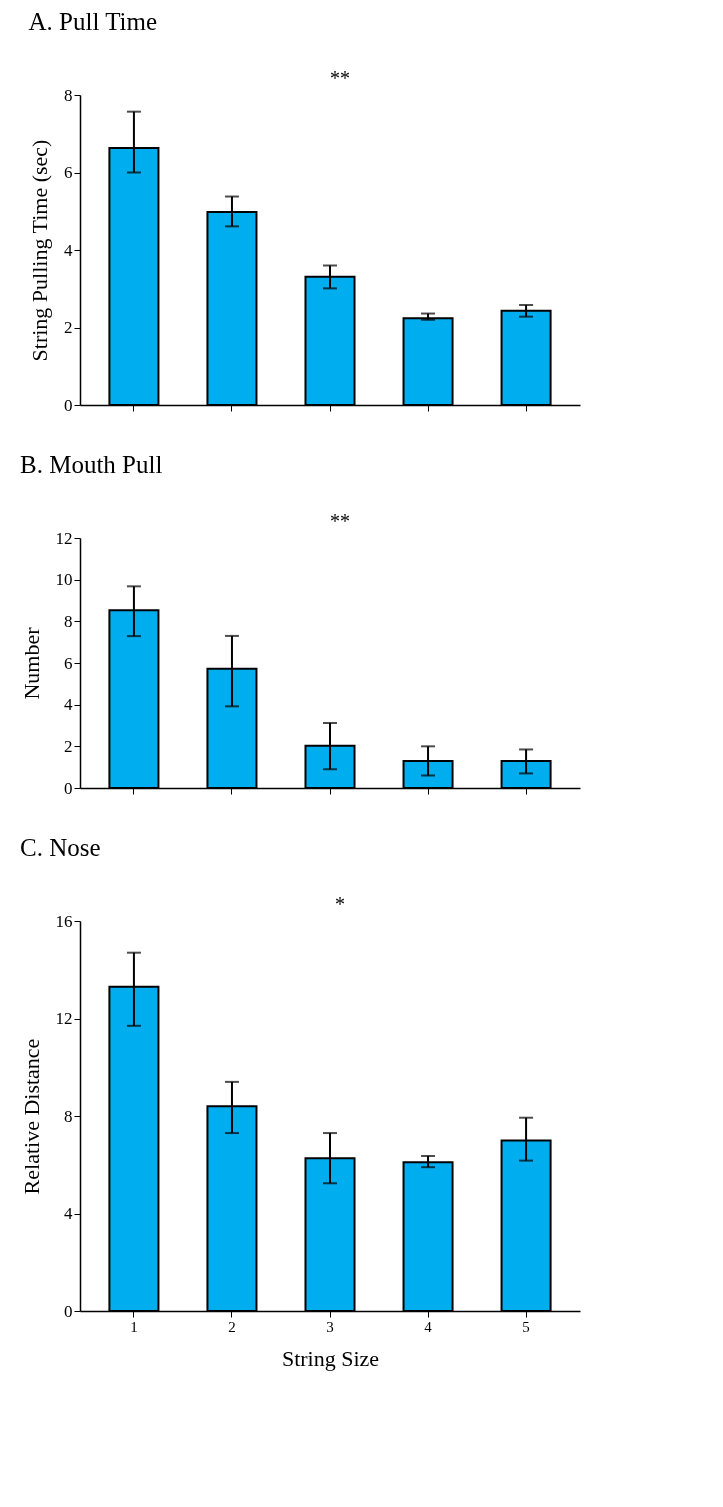 Image resolution: width=723 pixels, height=1507 pixels. Describe the element at coordinates (428, 1326) in the screenshot. I see `x-tick-label: 4` at that location.